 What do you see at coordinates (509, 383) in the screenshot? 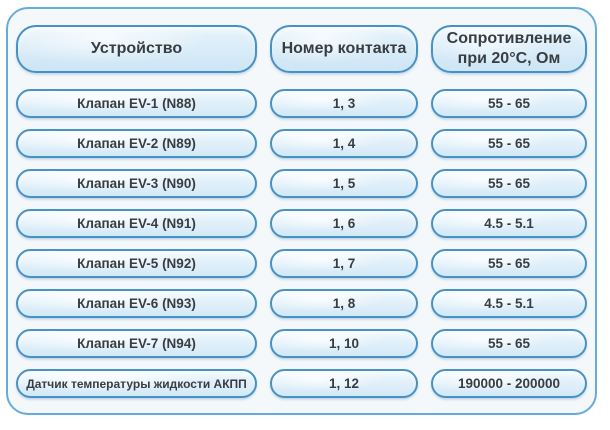
I see `resistance-cell: 190000 - 200000` at bounding box center [509, 383].